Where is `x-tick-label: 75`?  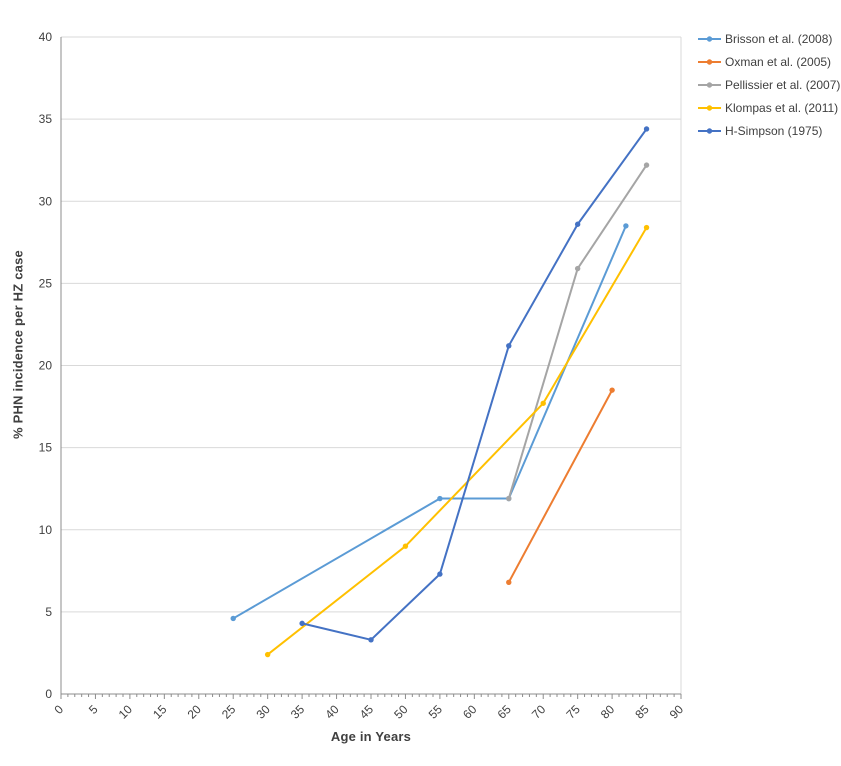
x-tick-label: 75 is located at coordinates (573, 712).